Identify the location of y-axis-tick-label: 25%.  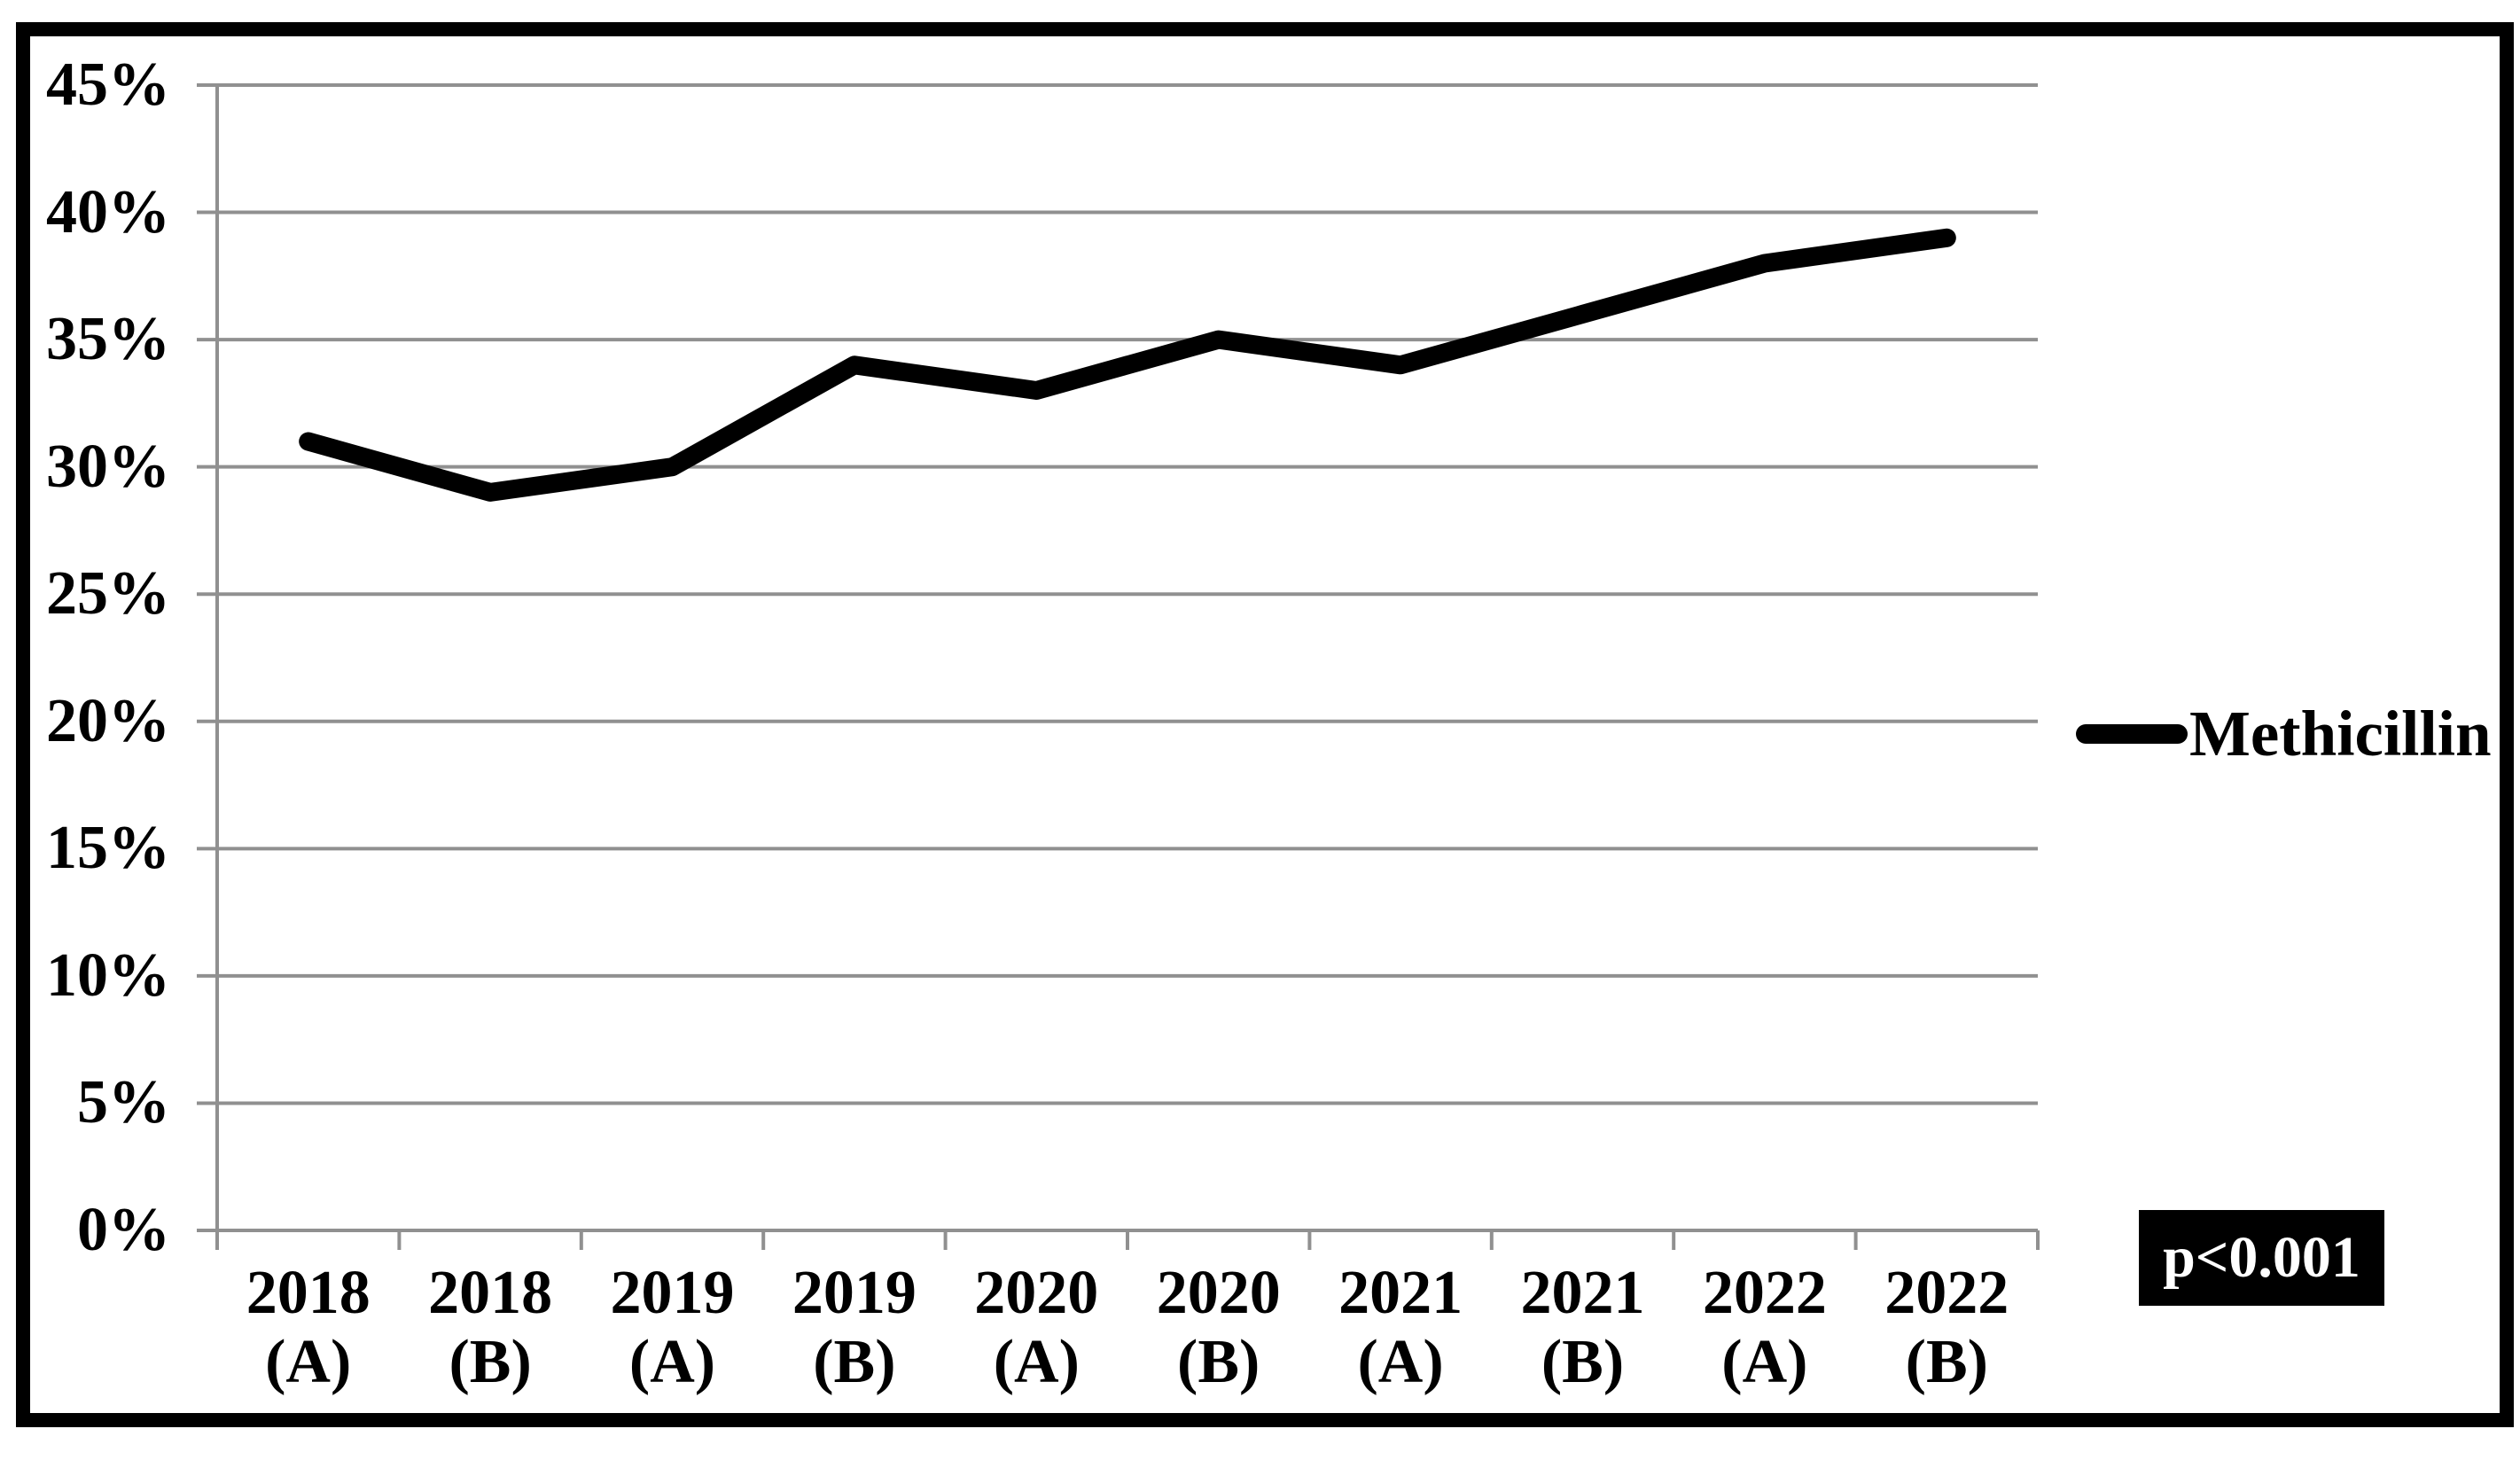
(108, 594).